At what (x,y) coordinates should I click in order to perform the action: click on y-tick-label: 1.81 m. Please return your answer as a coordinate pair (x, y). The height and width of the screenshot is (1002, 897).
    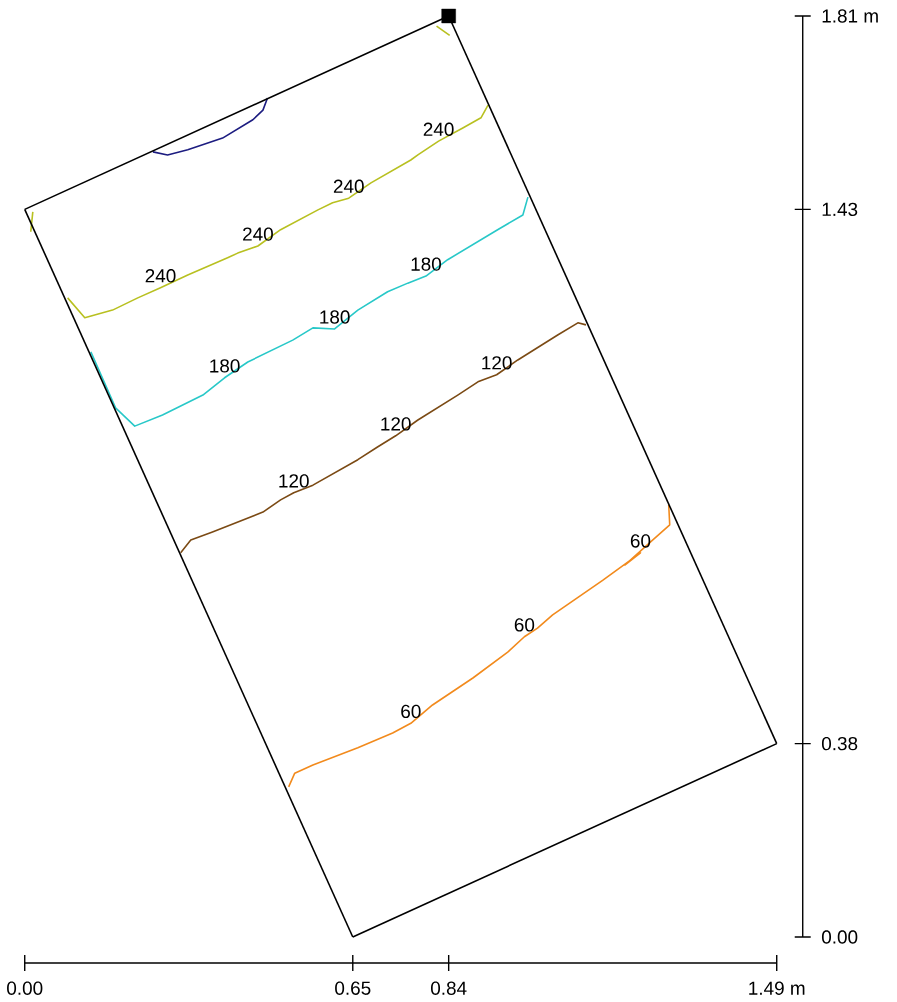
    Looking at the image, I should click on (850, 16).